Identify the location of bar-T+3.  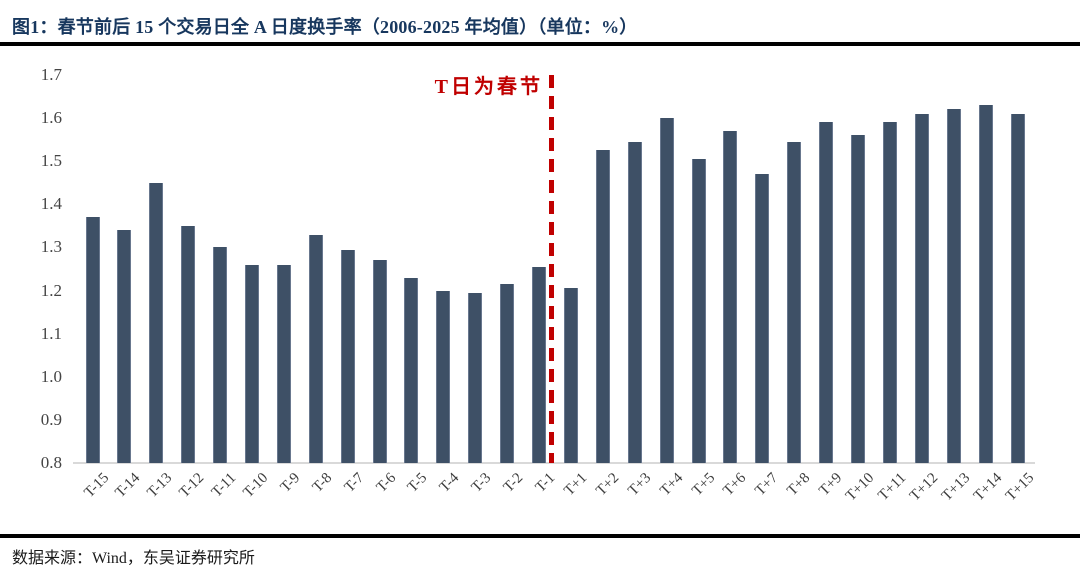
(634, 302).